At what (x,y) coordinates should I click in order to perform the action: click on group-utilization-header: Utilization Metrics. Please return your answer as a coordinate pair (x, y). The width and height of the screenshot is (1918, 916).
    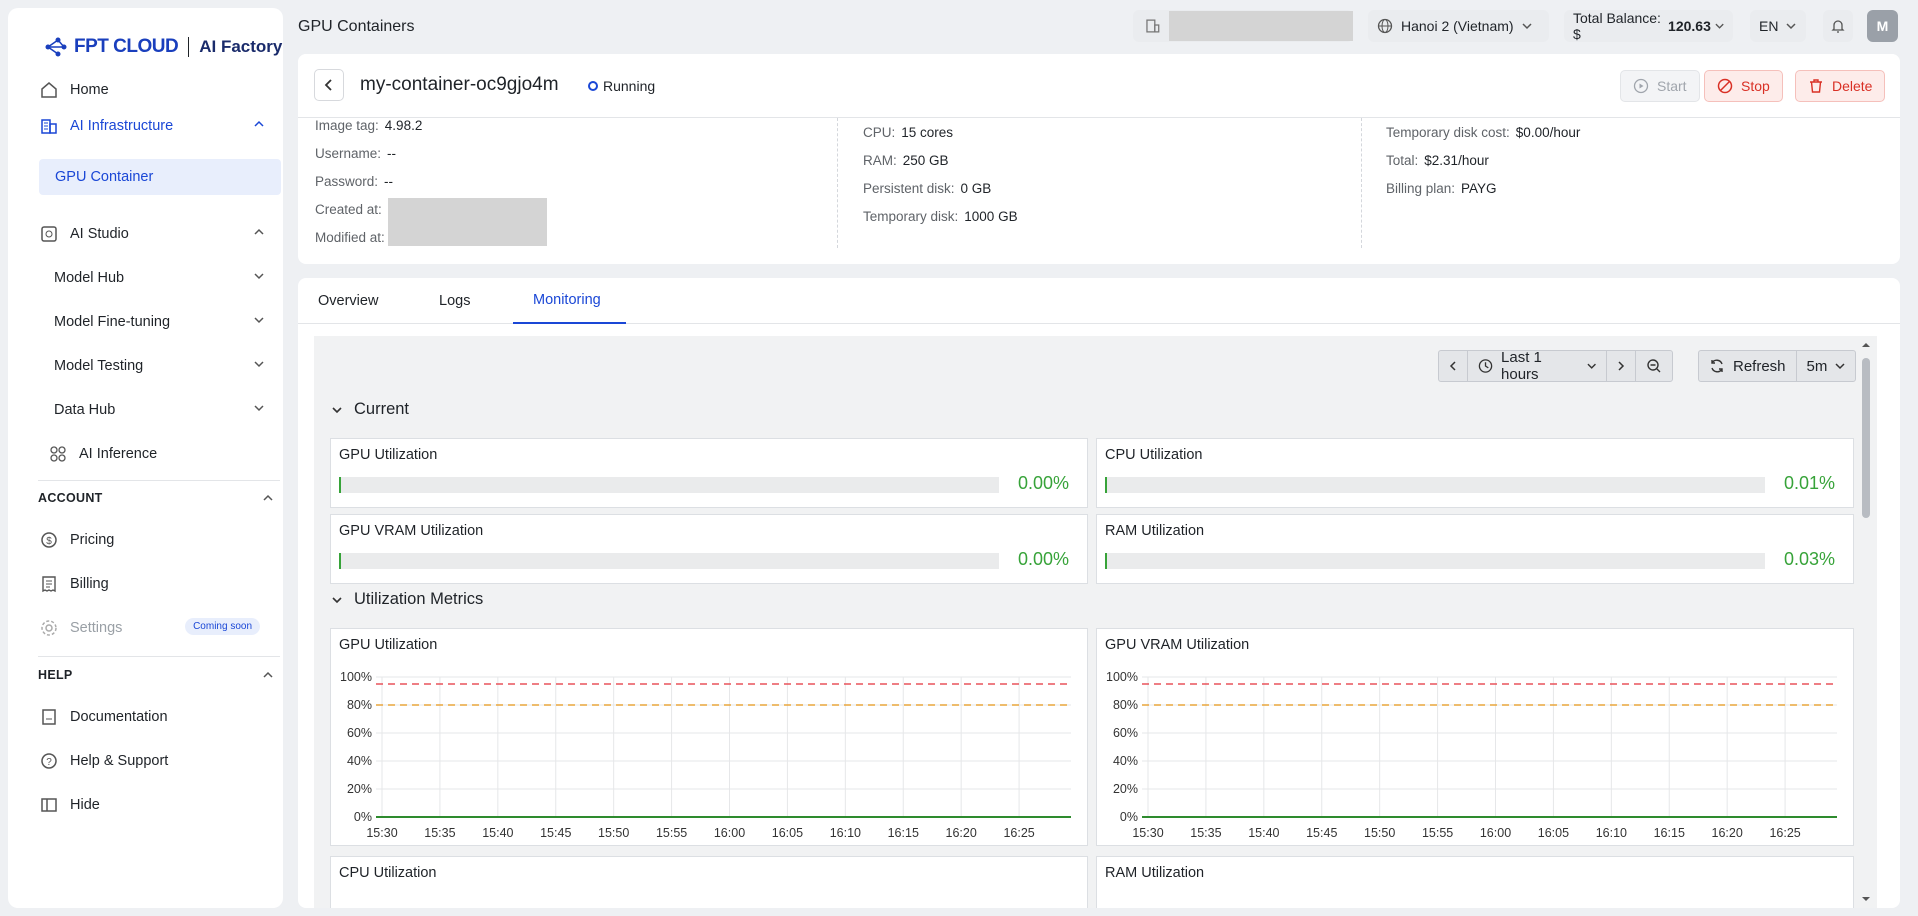
    Looking at the image, I should click on (407, 599).